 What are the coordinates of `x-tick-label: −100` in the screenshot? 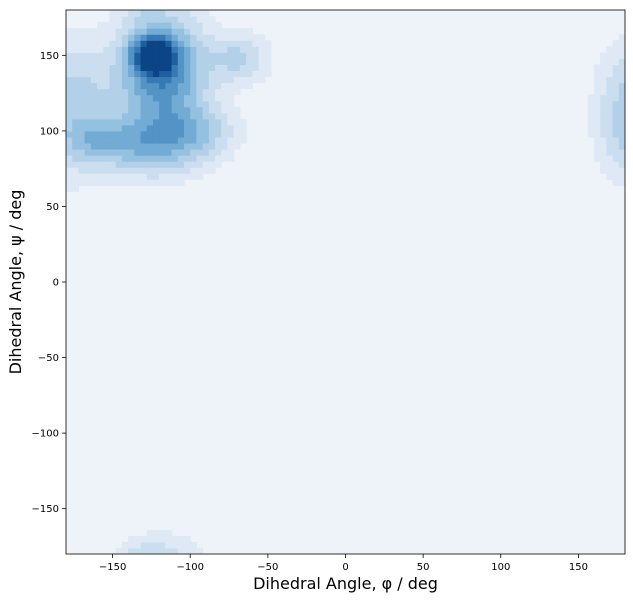 It's located at (189, 567).